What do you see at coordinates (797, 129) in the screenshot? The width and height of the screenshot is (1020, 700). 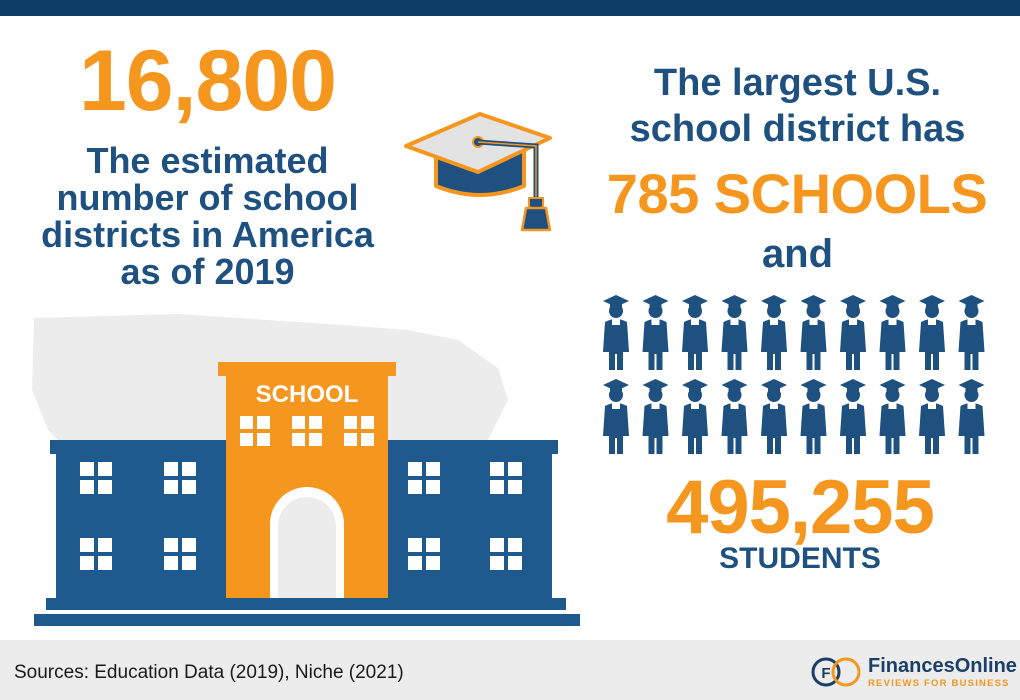 I see `largest-district-line-2: school district has` at bounding box center [797, 129].